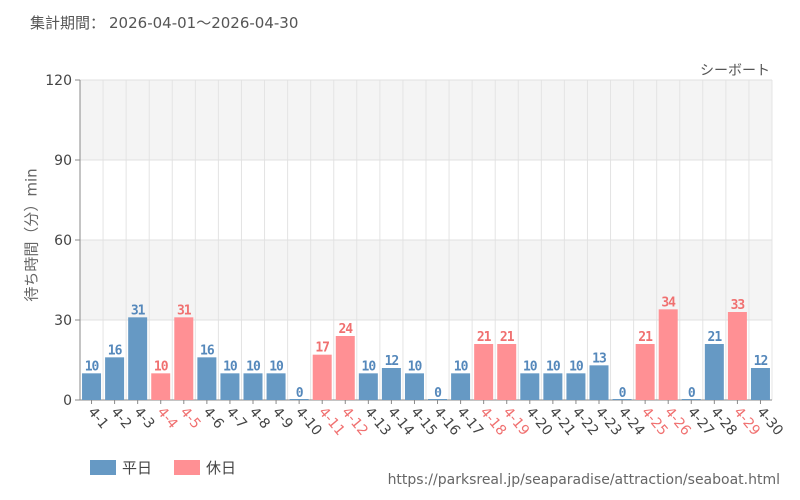  What do you see at coordinates (121, 418) in the screenshot?
I see `x-tick-label-4-2: 4-2` at bounding box center [121, 418].